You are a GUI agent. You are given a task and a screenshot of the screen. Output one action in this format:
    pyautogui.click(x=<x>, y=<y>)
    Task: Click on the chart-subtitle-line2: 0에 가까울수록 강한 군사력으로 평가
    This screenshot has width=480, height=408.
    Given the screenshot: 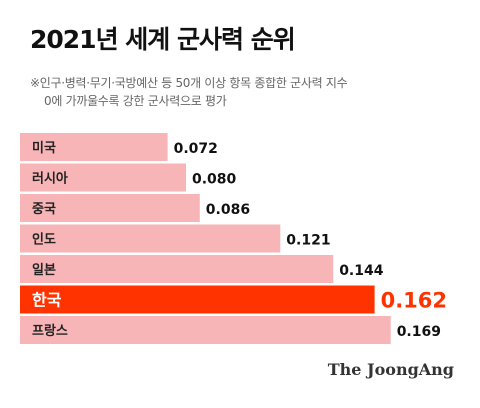 What is the action you would take?
    pyautogui.click(x=135, y=101)
    